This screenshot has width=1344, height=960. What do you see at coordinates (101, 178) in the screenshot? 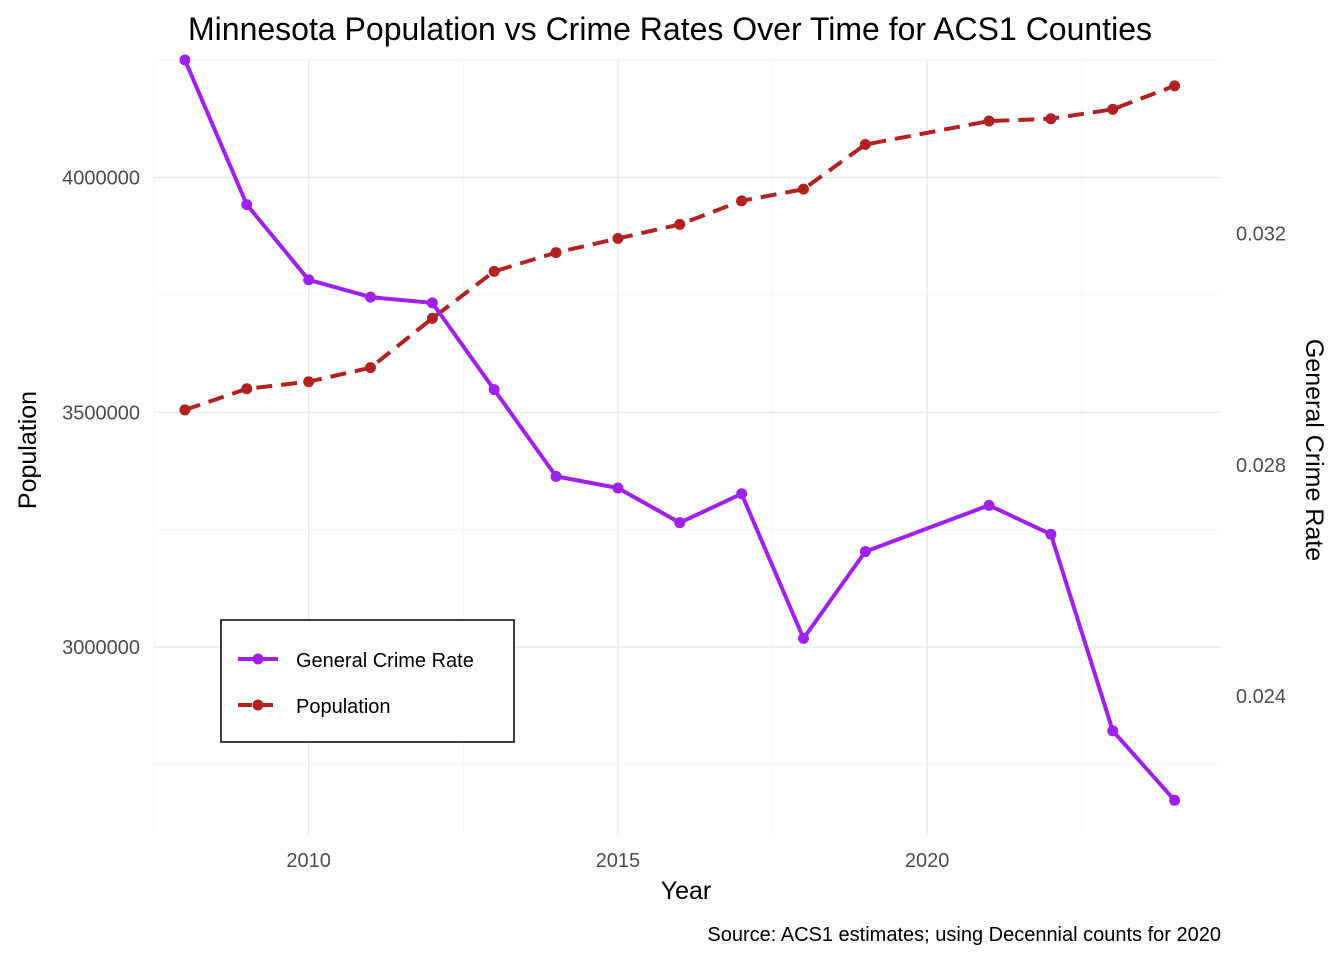
I see `y-tick-label: 4000000` at bounding box center [101, 178].